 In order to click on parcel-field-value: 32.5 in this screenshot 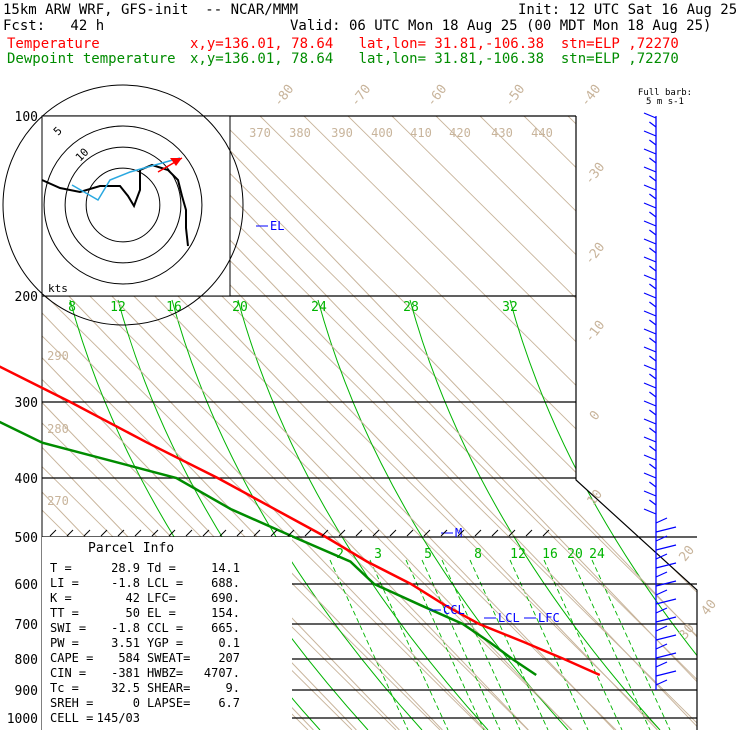, I will do `click(125, 688)`.